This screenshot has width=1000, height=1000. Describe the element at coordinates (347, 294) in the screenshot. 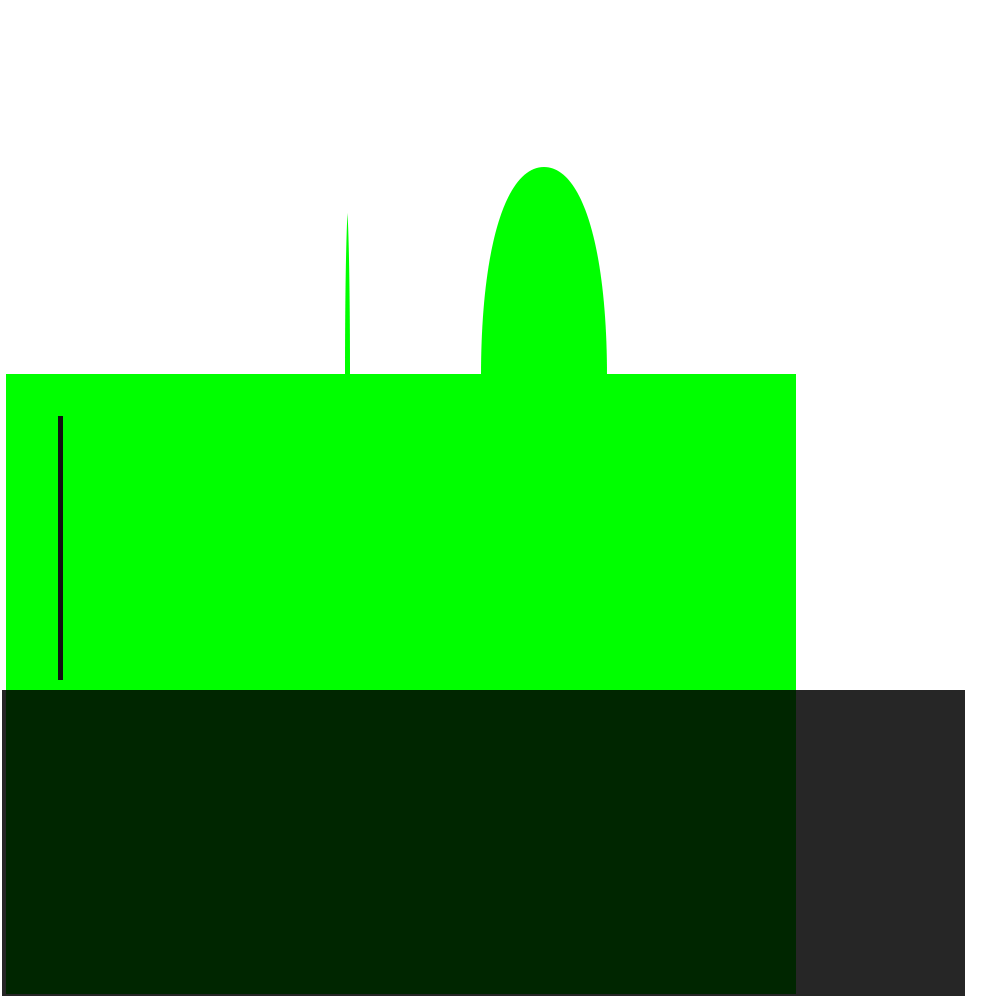

I see `green-spike` at that location.